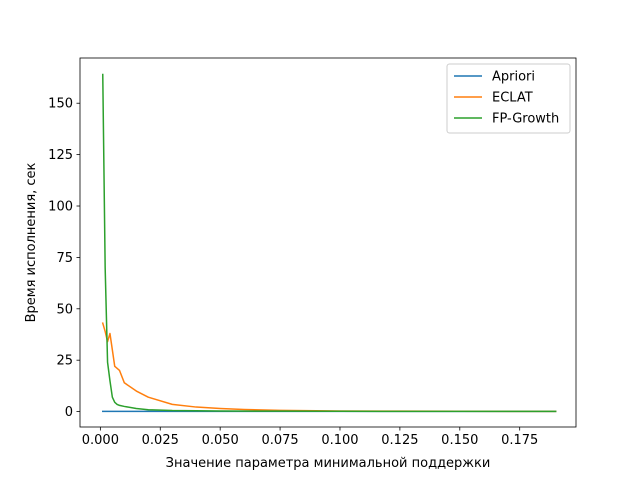 Image resolution: width=640 pixels, height=480 pixels. What do you see at coordinates (328, 463) in the screenshot?
I see `x-axis-label: Значение параметра минимальной поддержки` at bounding box center [328, 463].